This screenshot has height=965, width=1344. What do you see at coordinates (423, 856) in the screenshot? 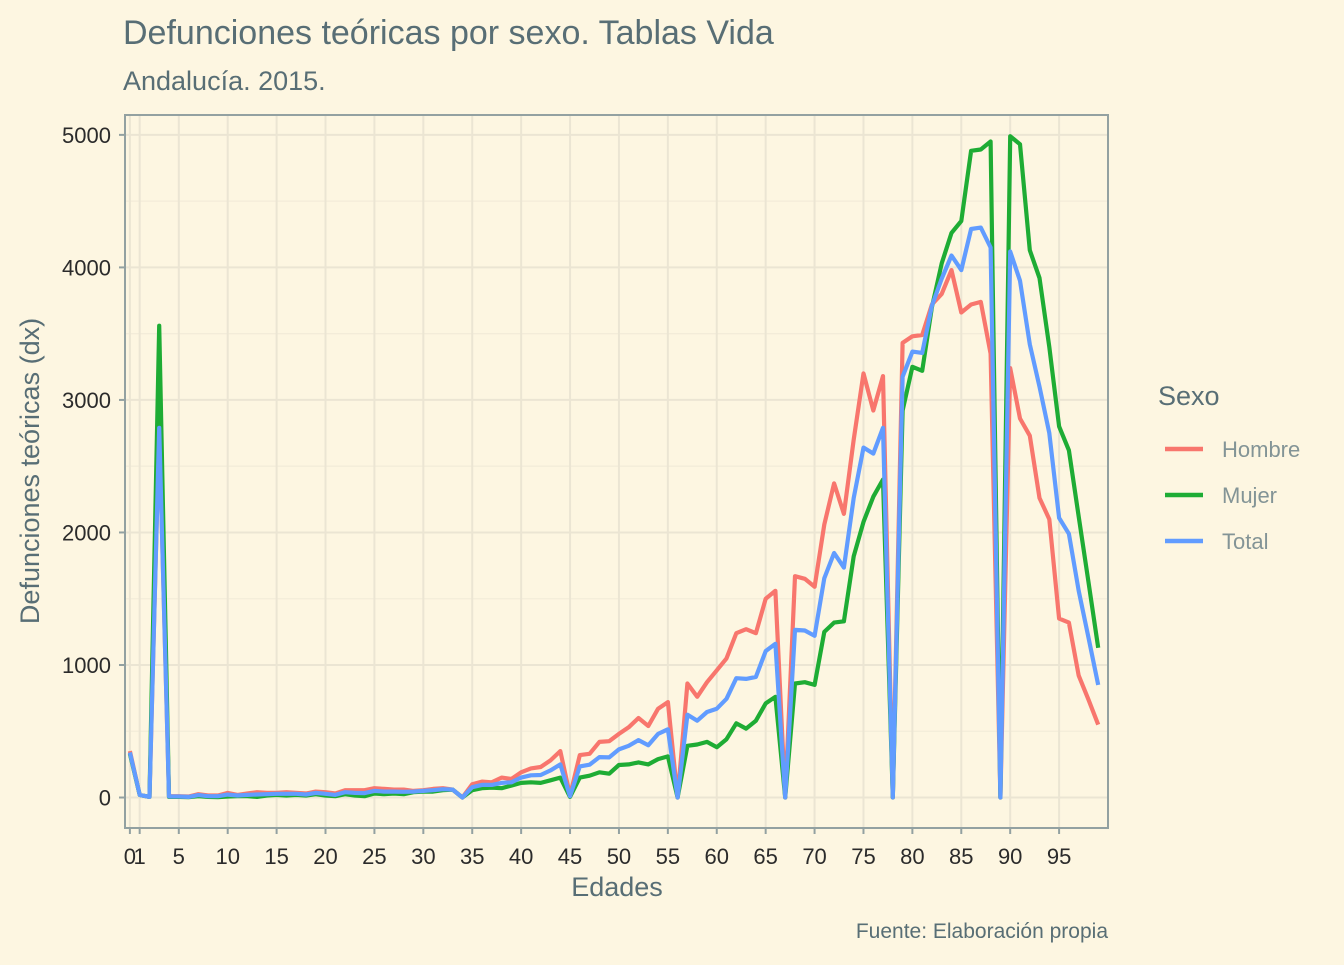
I see `x-tick-label: 30` at bounding box center [423, 856].